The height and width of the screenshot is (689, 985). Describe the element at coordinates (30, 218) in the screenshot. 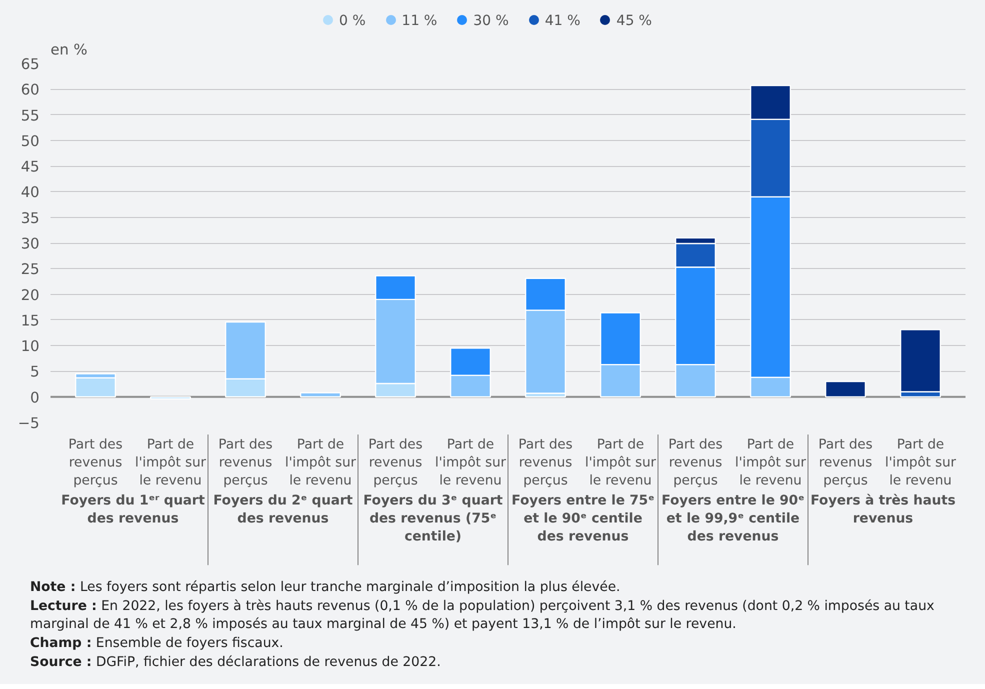

I see `y-tick-label: 35` at that location.